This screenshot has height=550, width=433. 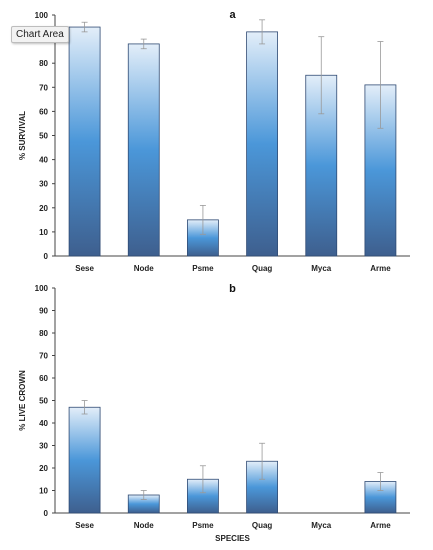 What do you see at coordinates (22, 400) in the screenshot?
I see `y-axis-label: % LIVE CROWN` at bounding box center [22, 400].